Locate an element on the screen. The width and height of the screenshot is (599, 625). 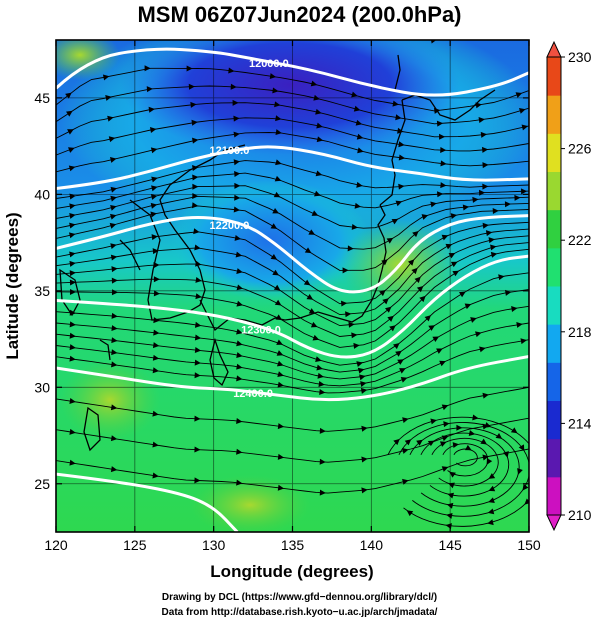
y-tick-label: 45 is located at coordinates (42, 98).